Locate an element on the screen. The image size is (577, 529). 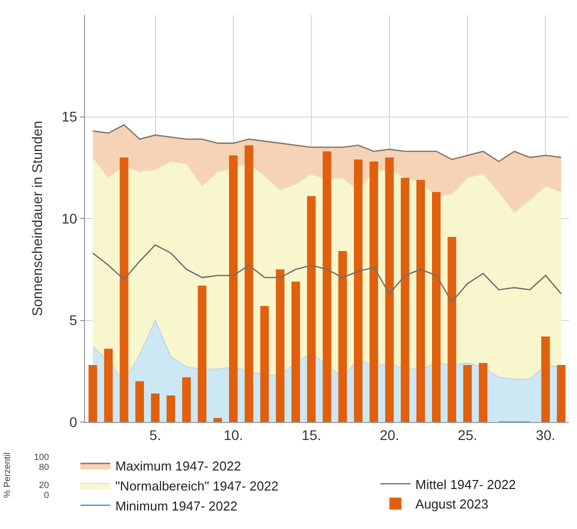
y-tick-label: 10 is located at coordinates (70, 218).